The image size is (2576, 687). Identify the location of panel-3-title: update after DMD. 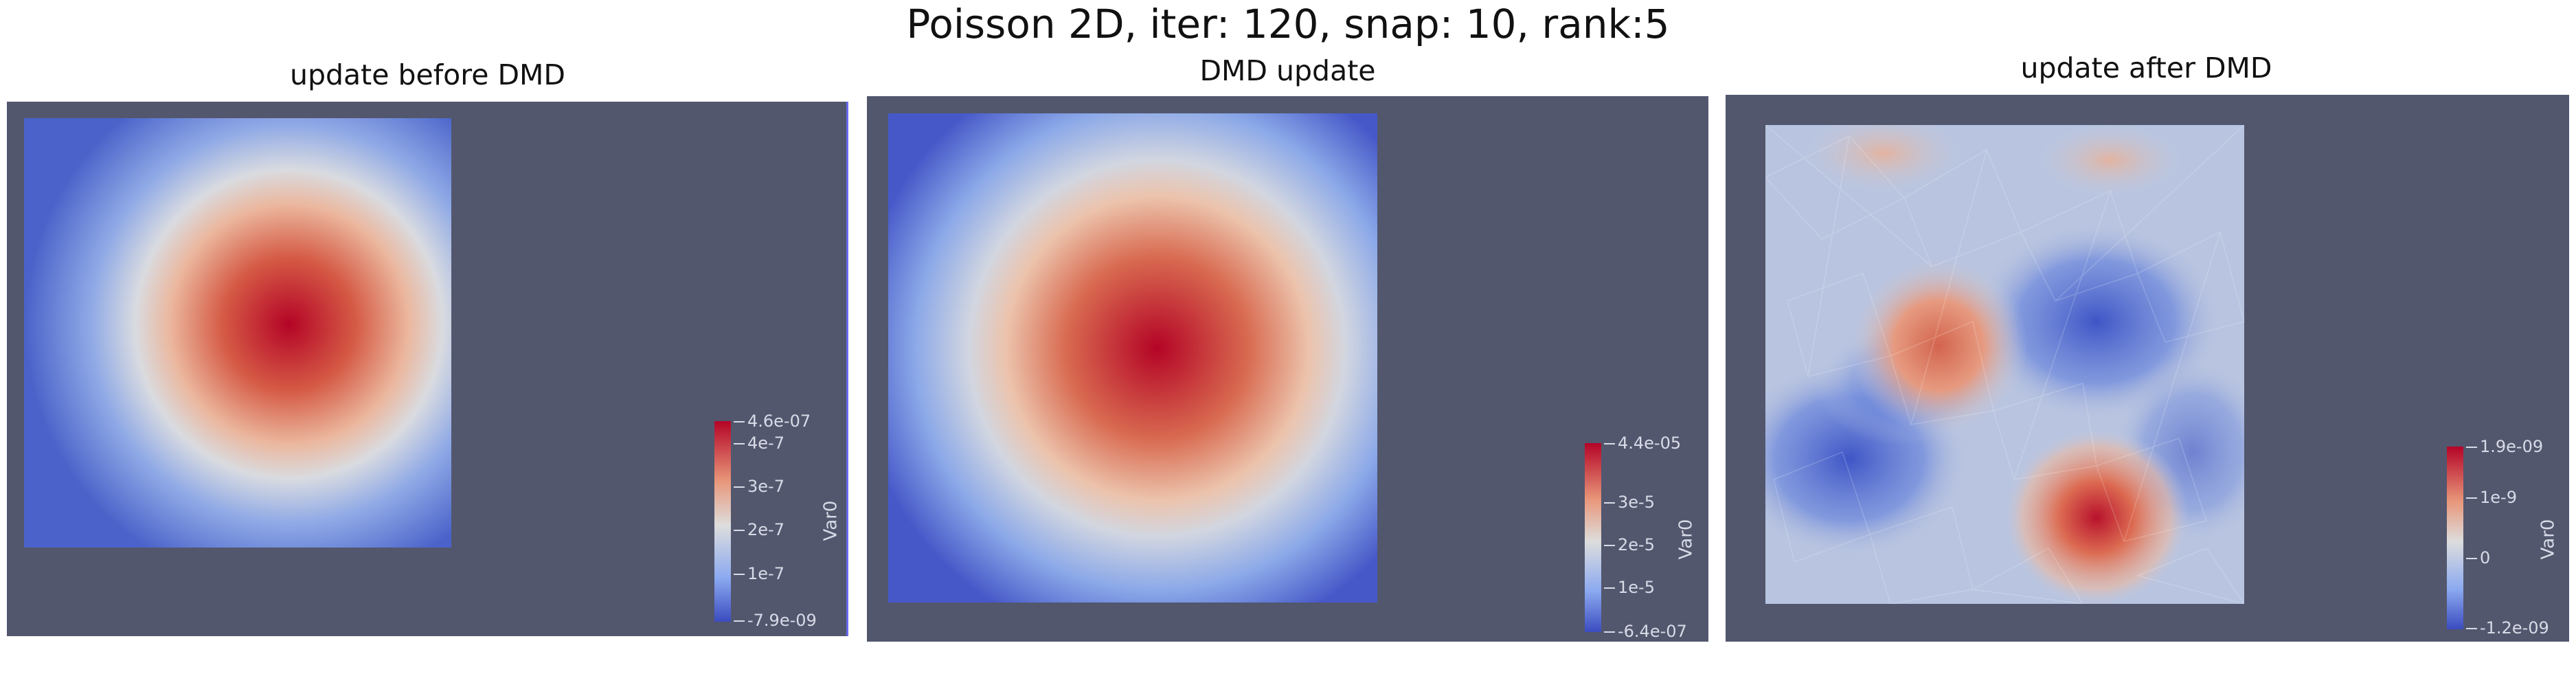
(2146, 68).